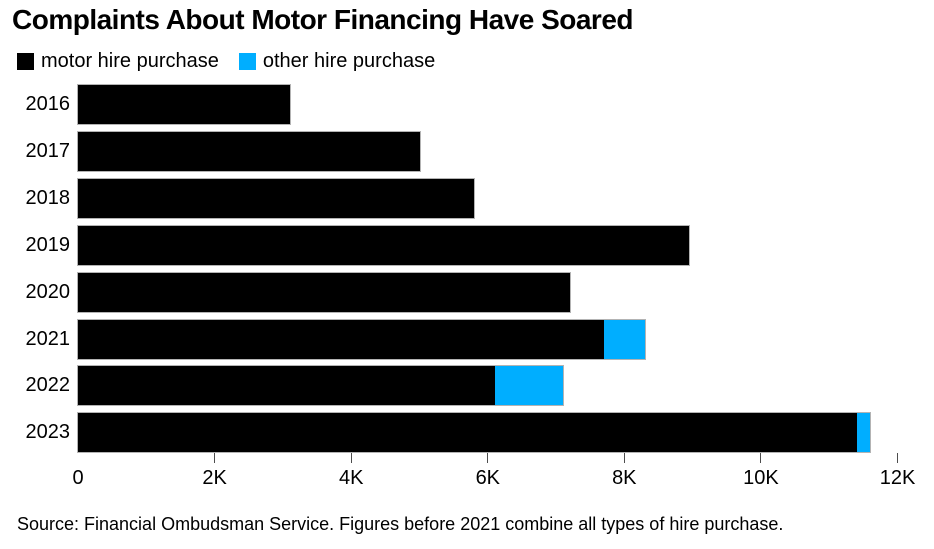 This screenshot has height=549, width=934. What do you see at coordinates (214, 478) in the screenshot?
I see `x-tick-label: 2K` at bounding box center [214, 478].